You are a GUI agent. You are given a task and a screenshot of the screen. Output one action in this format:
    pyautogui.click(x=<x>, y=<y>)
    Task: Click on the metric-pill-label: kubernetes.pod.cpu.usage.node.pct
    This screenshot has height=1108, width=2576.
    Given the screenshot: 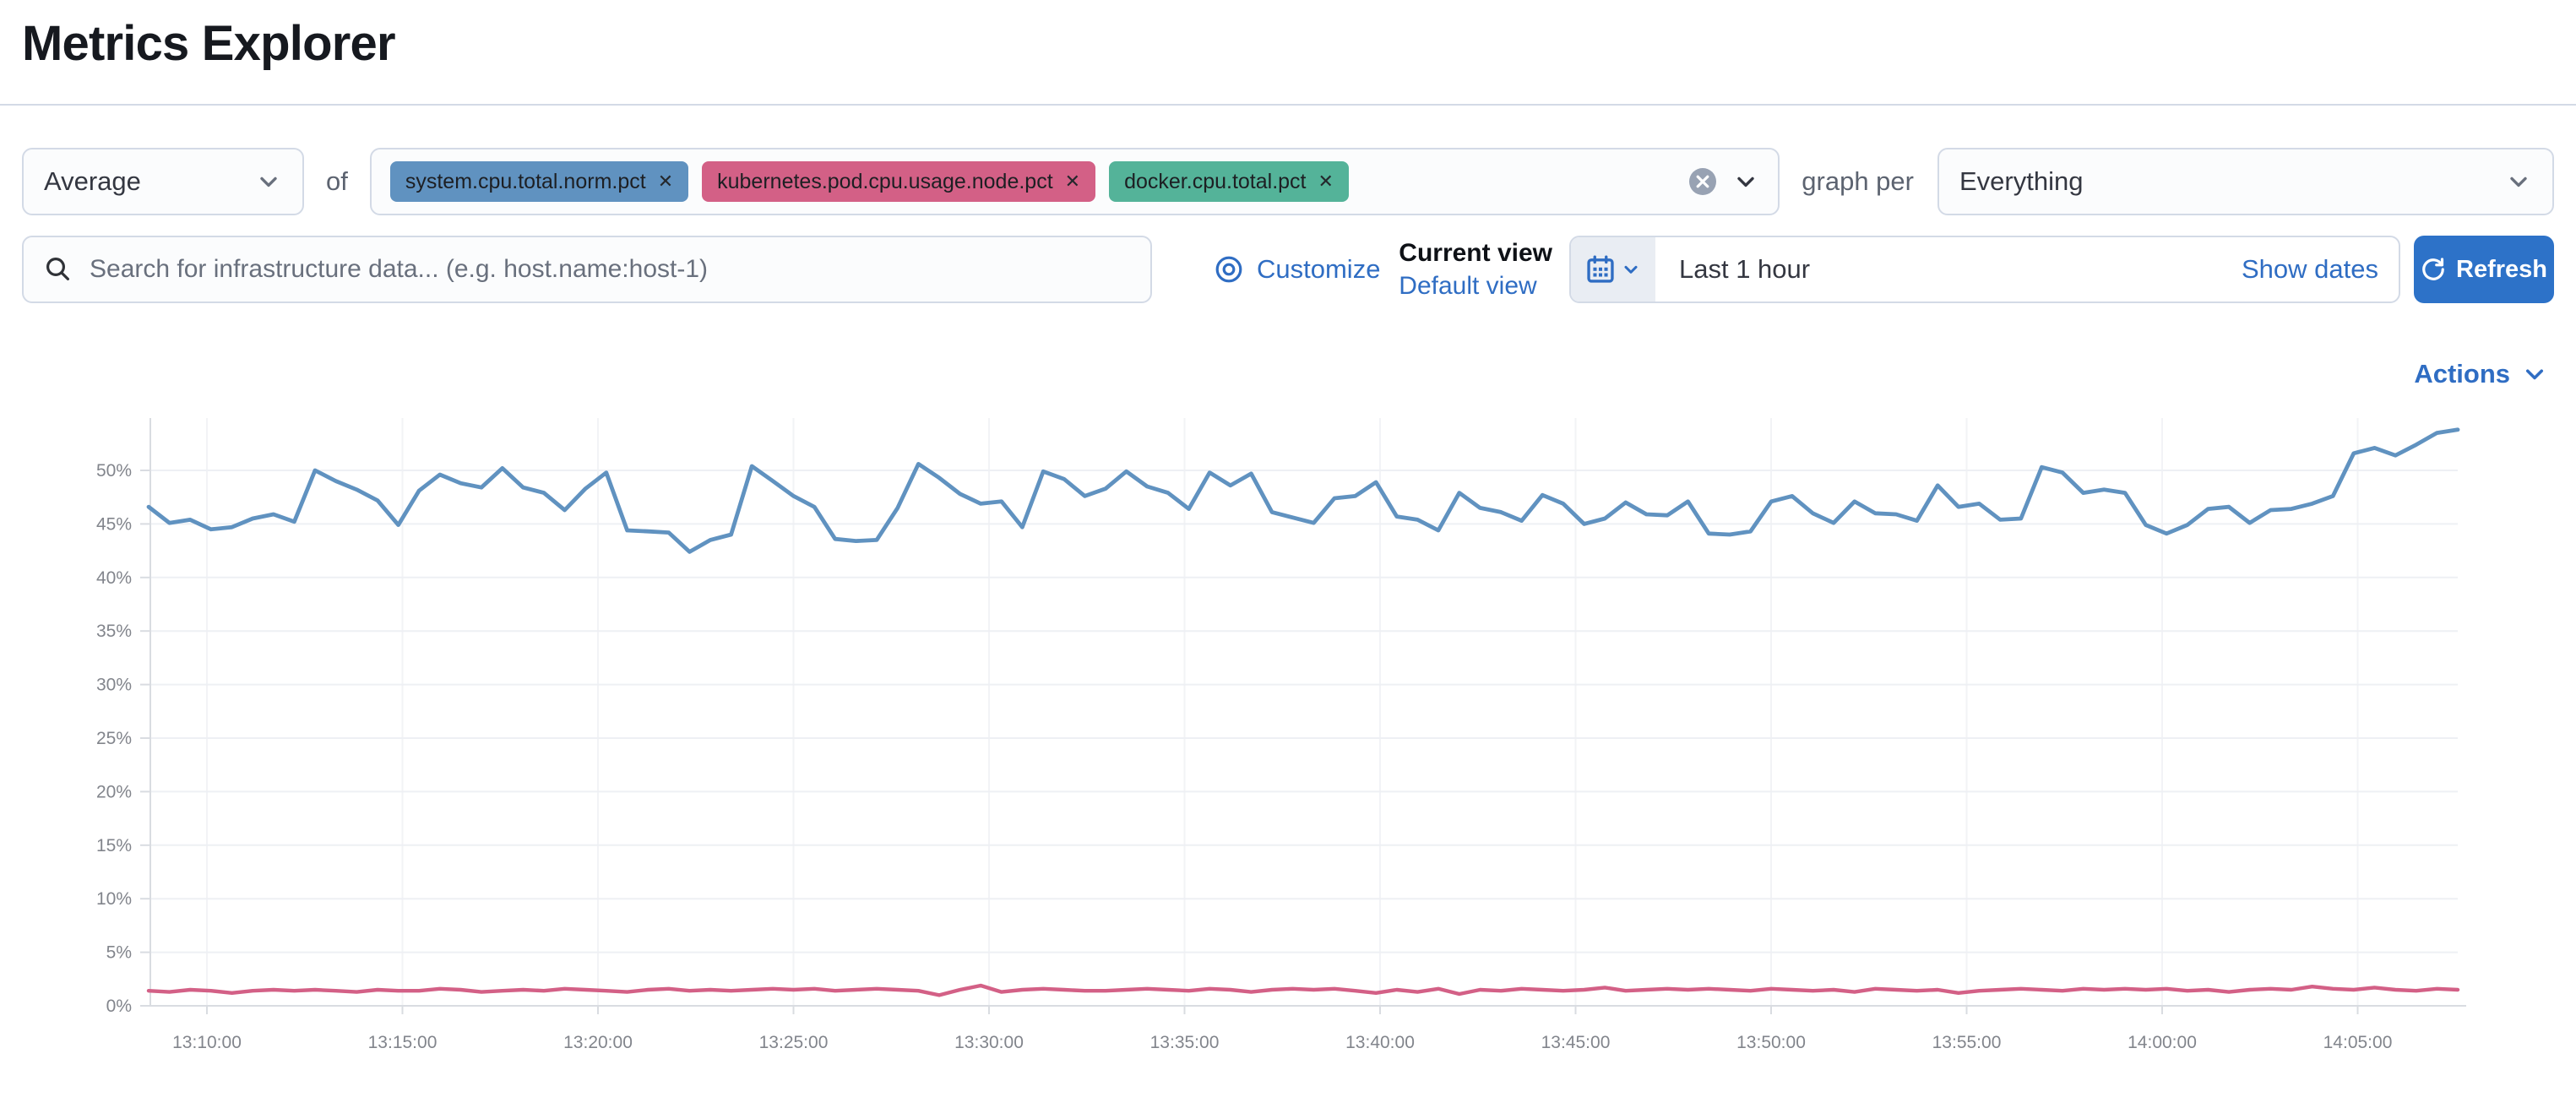 What is the action you would take?
    pyautogui.click(x=885, y=181)
    